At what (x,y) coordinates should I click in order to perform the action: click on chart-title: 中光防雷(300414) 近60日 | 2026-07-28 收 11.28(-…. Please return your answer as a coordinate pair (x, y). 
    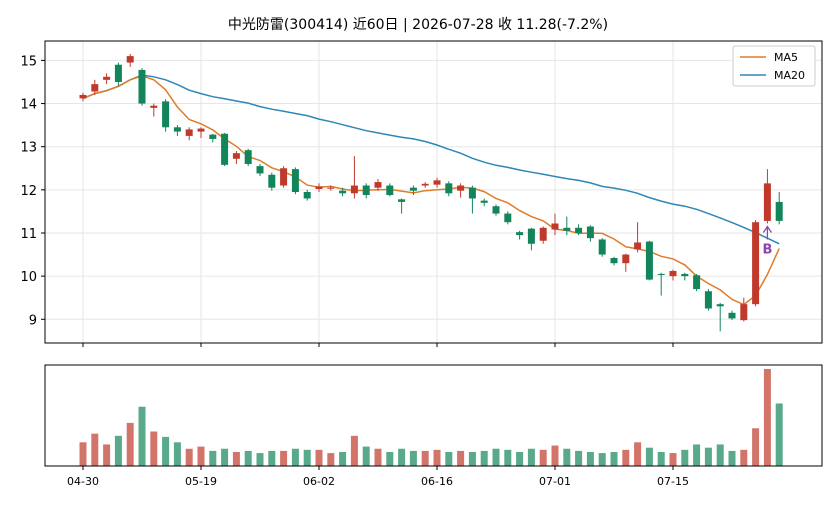
    Looking at the image, I should click on (418, 25).